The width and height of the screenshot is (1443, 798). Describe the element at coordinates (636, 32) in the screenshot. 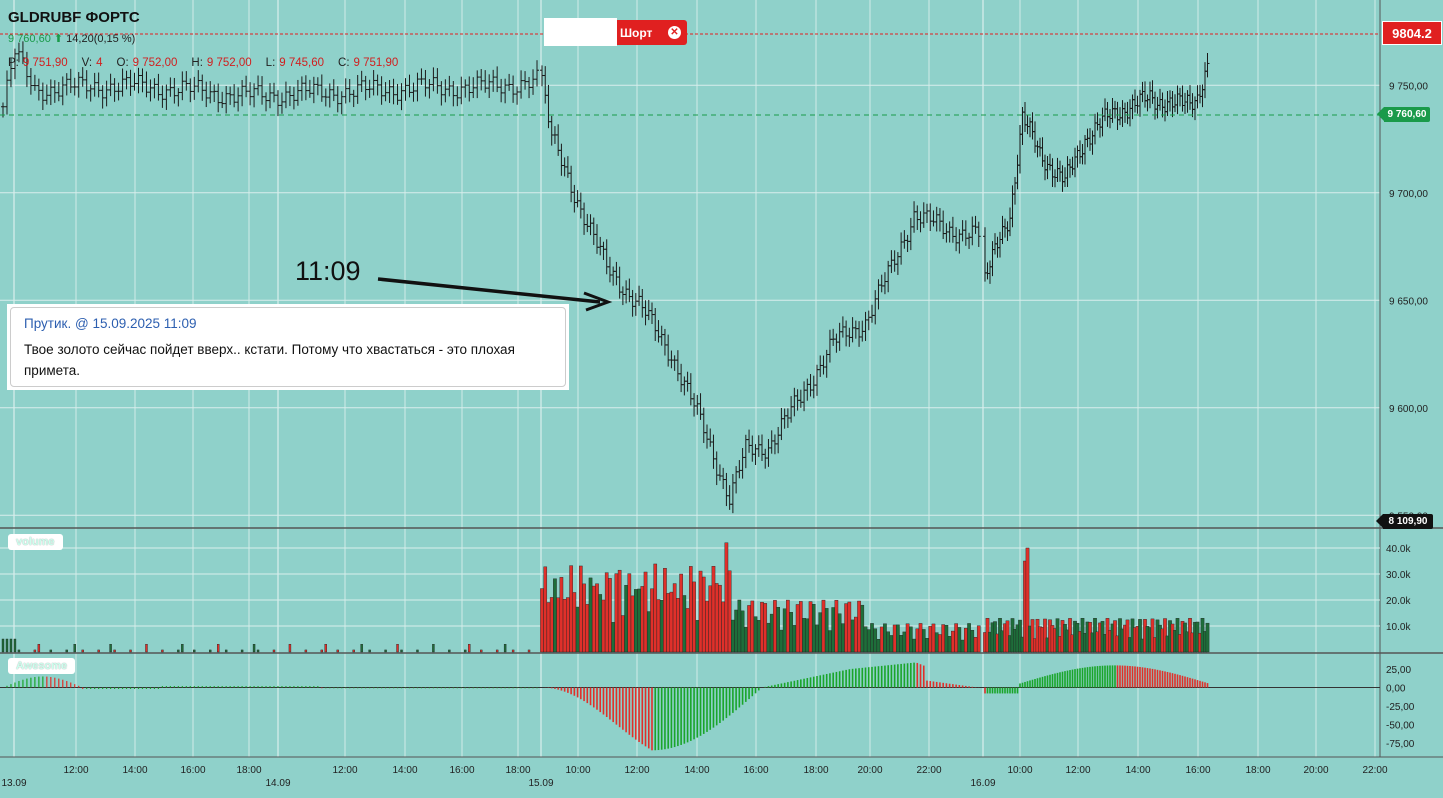

I see `short-label: Шорт` at that location.